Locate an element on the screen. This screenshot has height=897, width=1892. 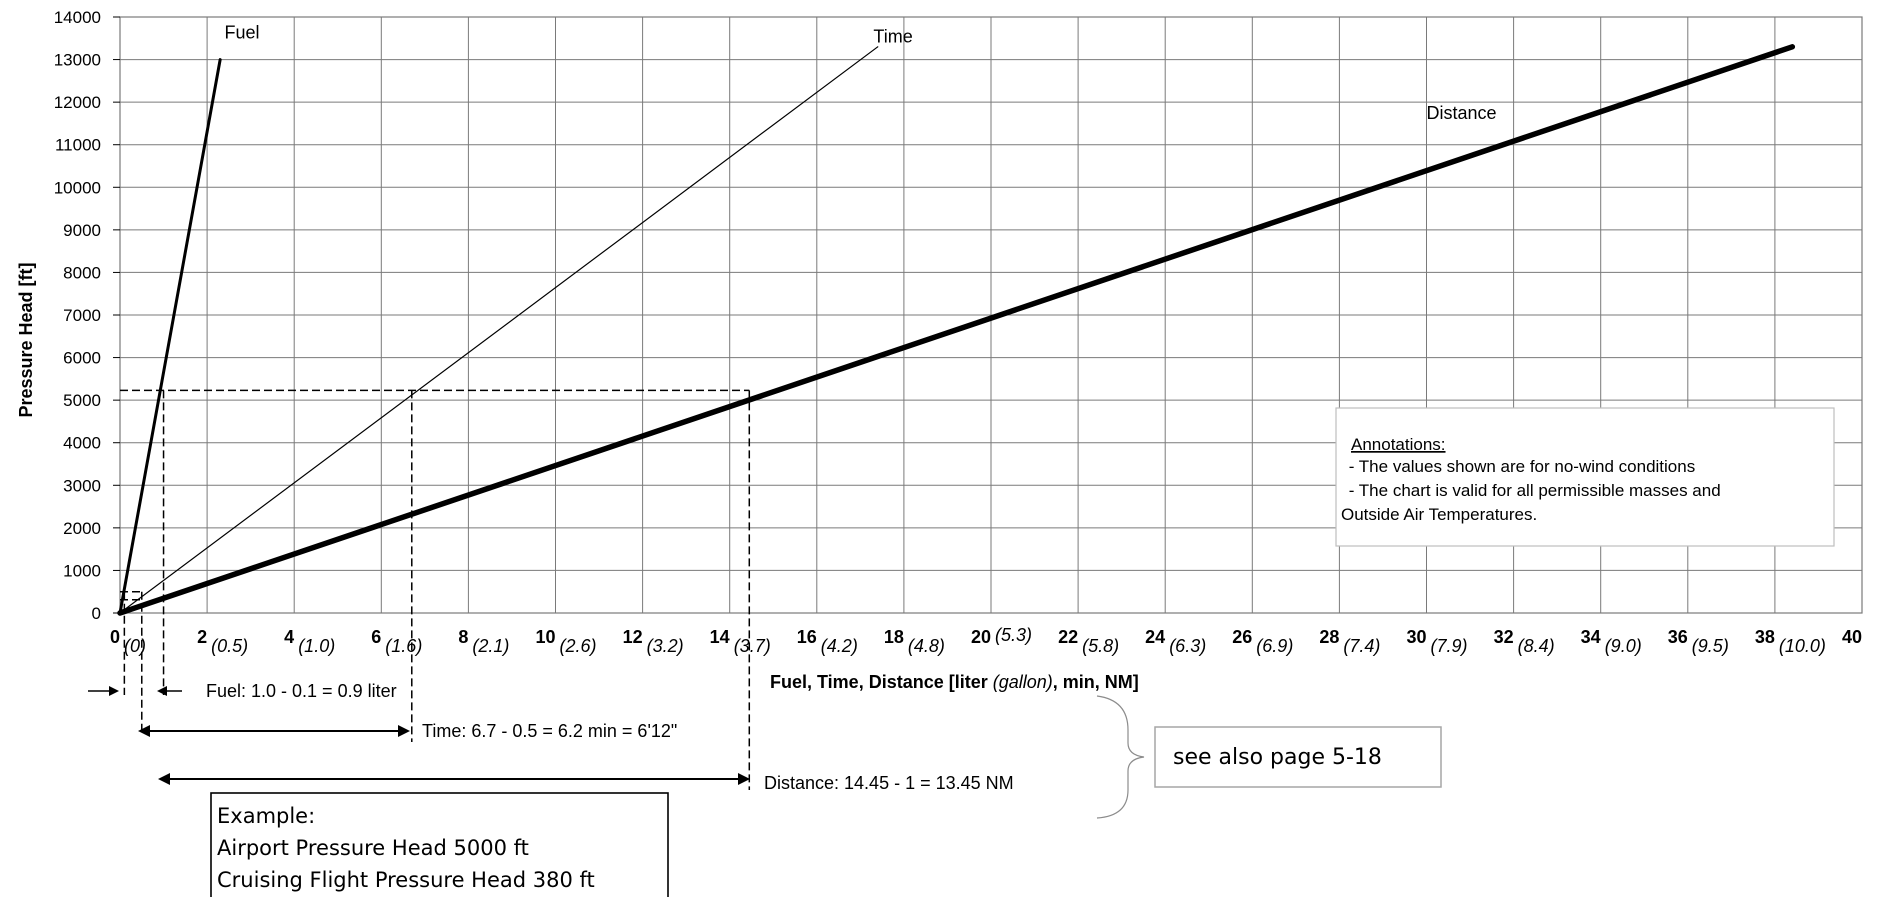
x-tick-sublabel: (2.6) is located at coordinates (578, 646).